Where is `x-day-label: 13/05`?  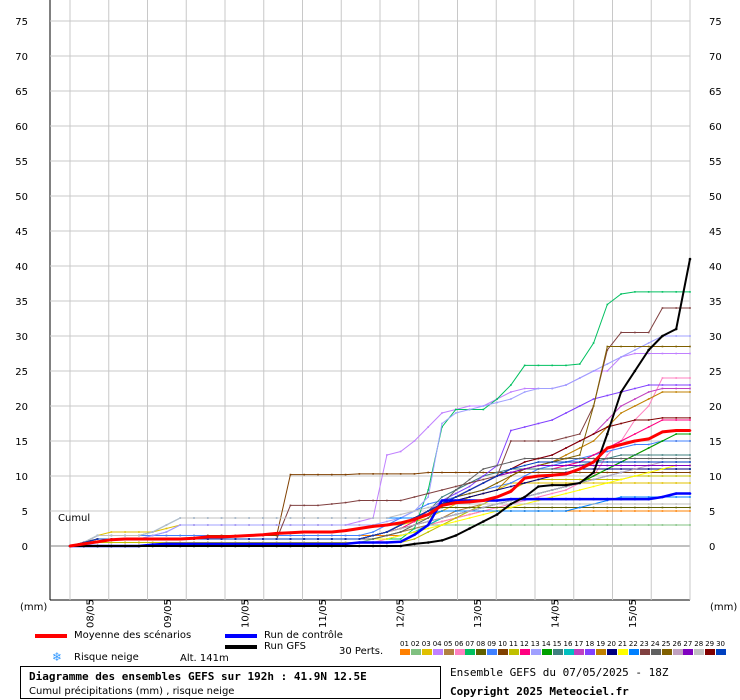
x-day-label: 13/05 is located at coordinates (478, 613).